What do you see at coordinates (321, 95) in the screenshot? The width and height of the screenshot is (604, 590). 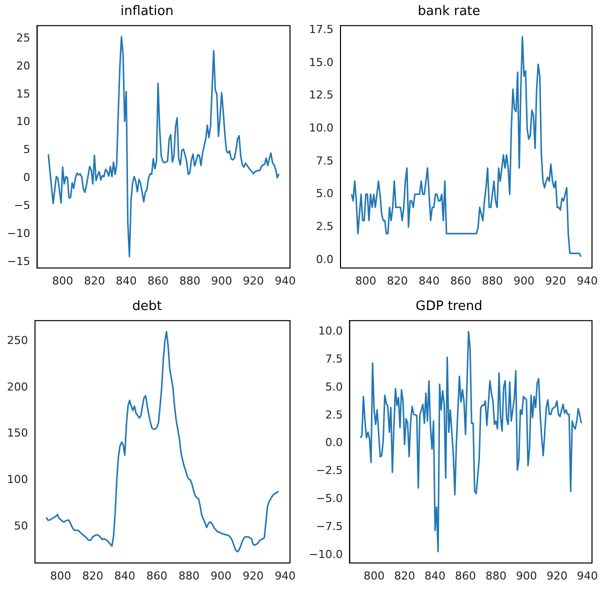 I see `y-tick-label: 12.5` at bounding box center [321, 95].